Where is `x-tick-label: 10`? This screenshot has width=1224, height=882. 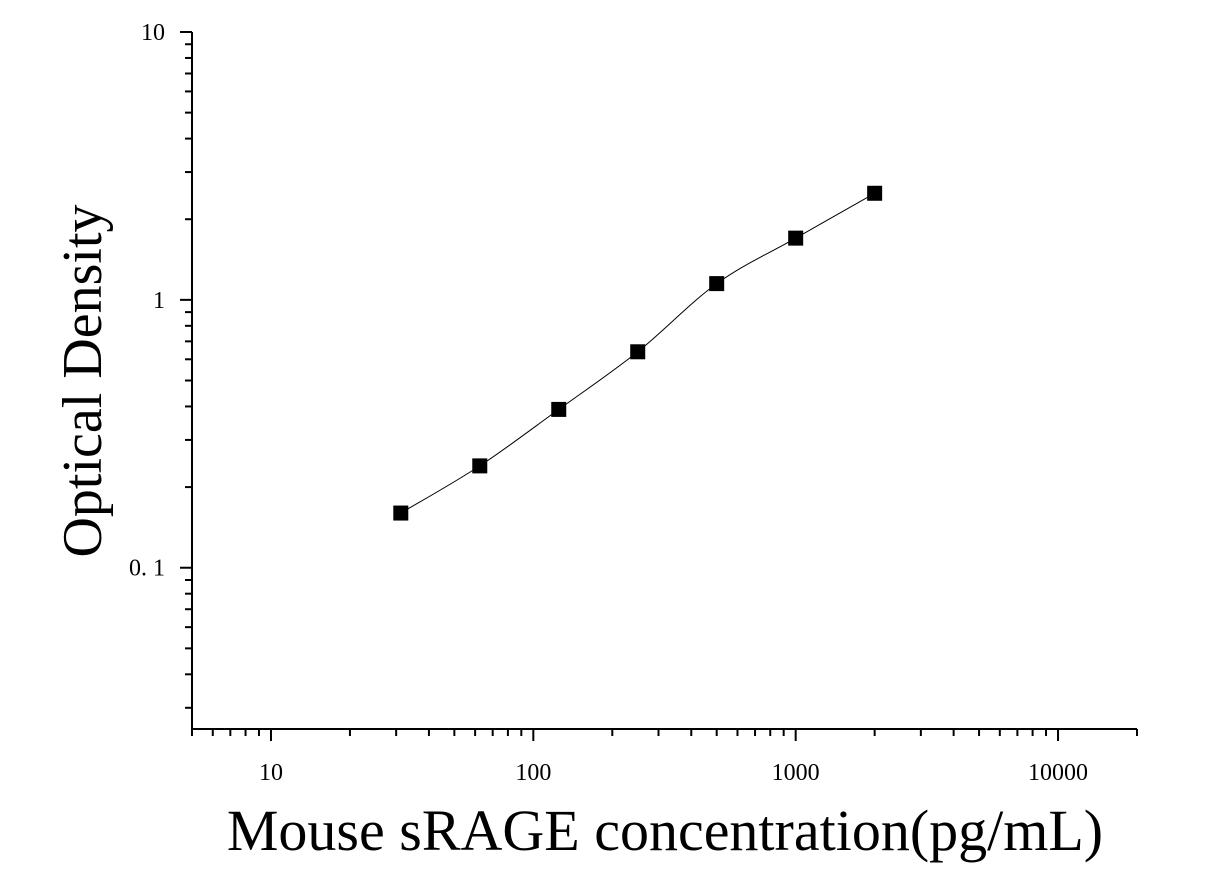 x-tick-label: 10 is located at coordinates (271, 773).